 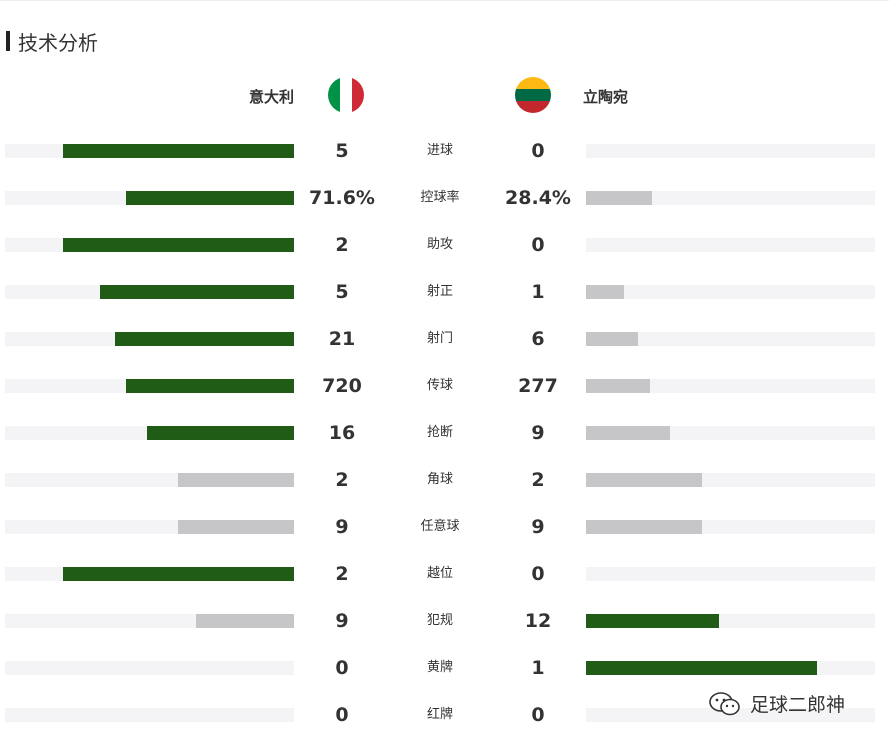 What do you see at coordinates (439, 150) in the screenshot?
I see `stat-label: 进球` at bounding box center [439, 150].